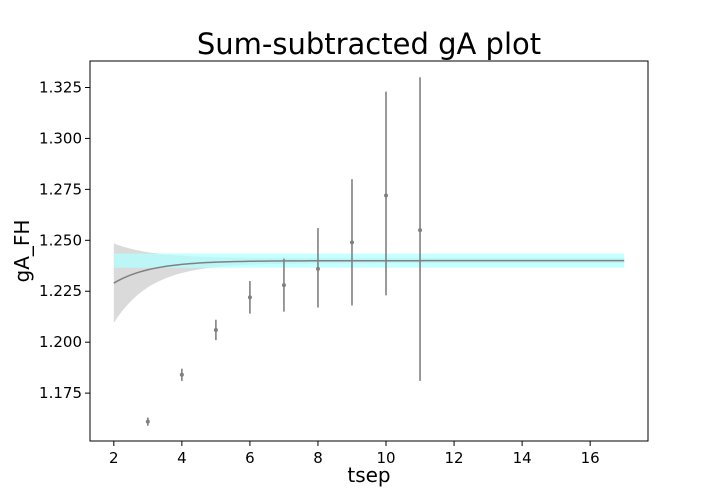 The width and height of the screenshot is (720, 504). Describe the element at coordinates (60, 342) in the screenshot. I see `y-tick-label: 1.200` at that location.